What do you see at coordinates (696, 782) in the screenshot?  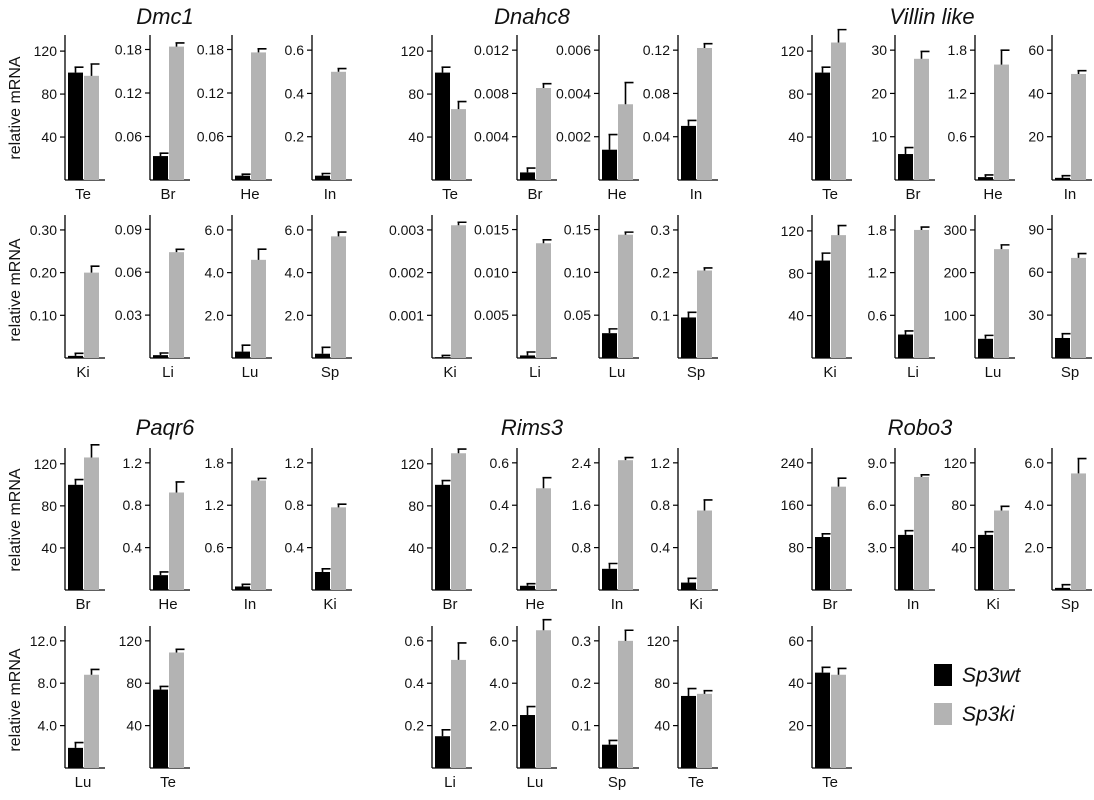 I see `category-label-rims3-te: Te` at bounding box center [696, 782].